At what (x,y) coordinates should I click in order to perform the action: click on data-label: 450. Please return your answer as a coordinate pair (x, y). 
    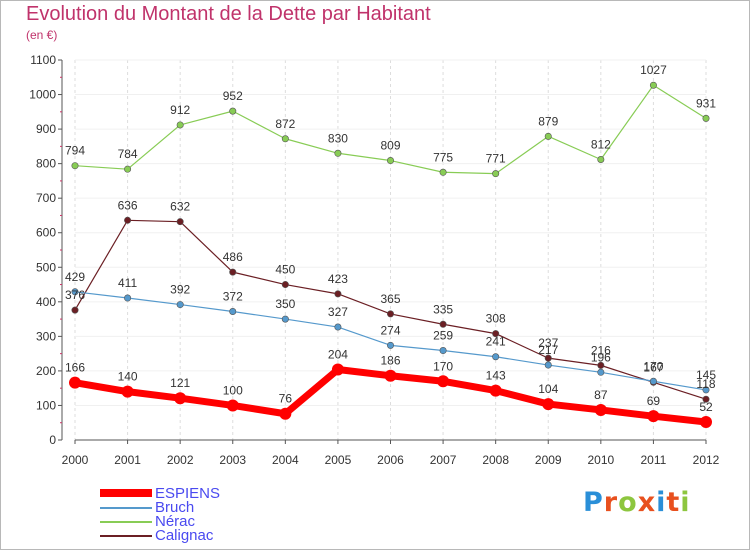
    Looking at the image, I should click on (285, 270).